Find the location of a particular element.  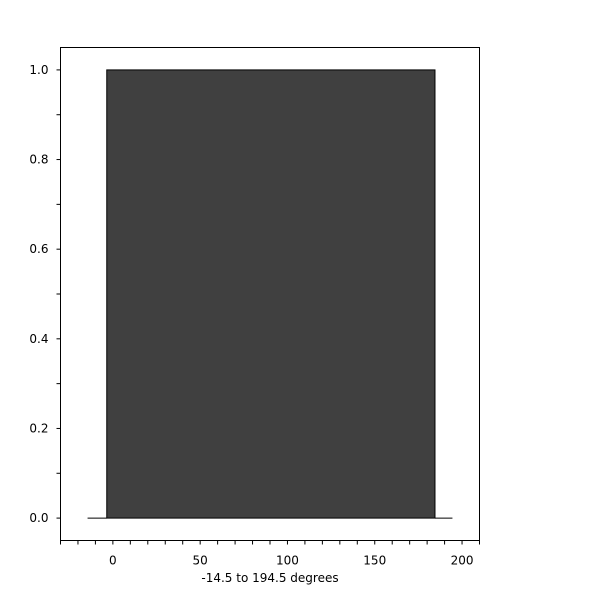

y-tick-label: 1.0 is located at coordinates (38, 70).